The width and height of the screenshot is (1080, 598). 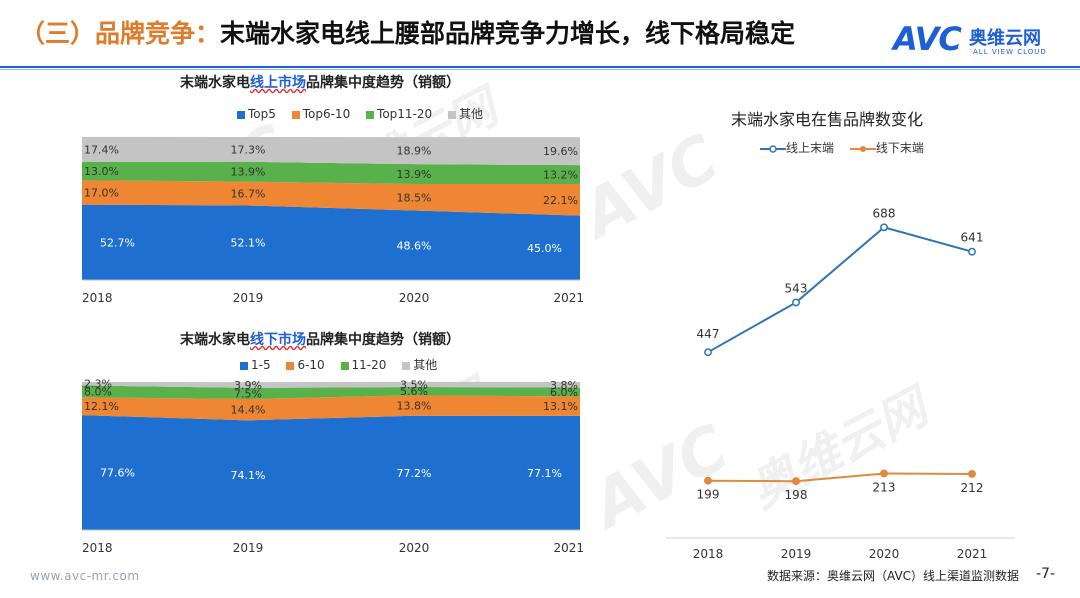 I want to click on legend-item: 线下末端, so click(x=886, y=147).